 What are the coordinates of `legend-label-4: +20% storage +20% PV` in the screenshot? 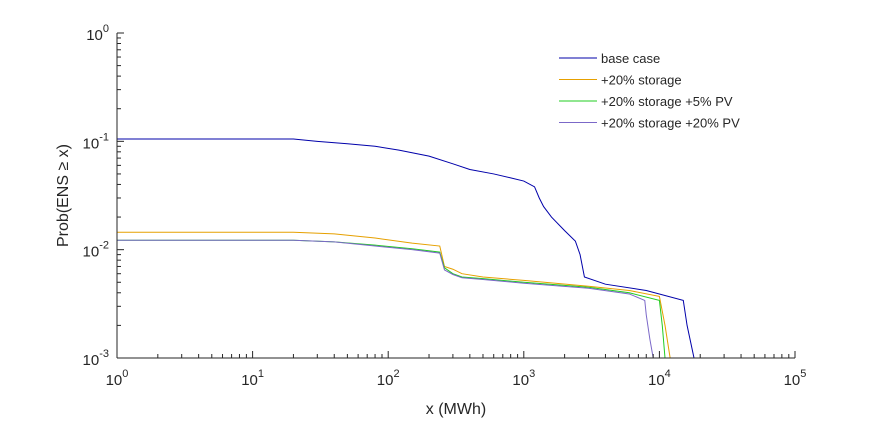 It's located at (670, 123).